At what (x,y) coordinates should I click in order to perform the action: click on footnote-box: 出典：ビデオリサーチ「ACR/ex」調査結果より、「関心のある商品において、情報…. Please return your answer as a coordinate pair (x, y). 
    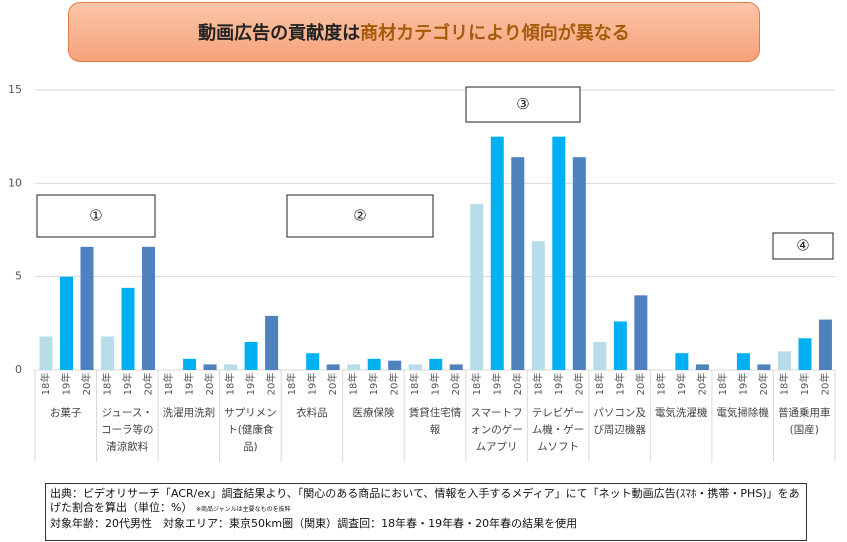
    Looking at the image, I should click on (426, 512).